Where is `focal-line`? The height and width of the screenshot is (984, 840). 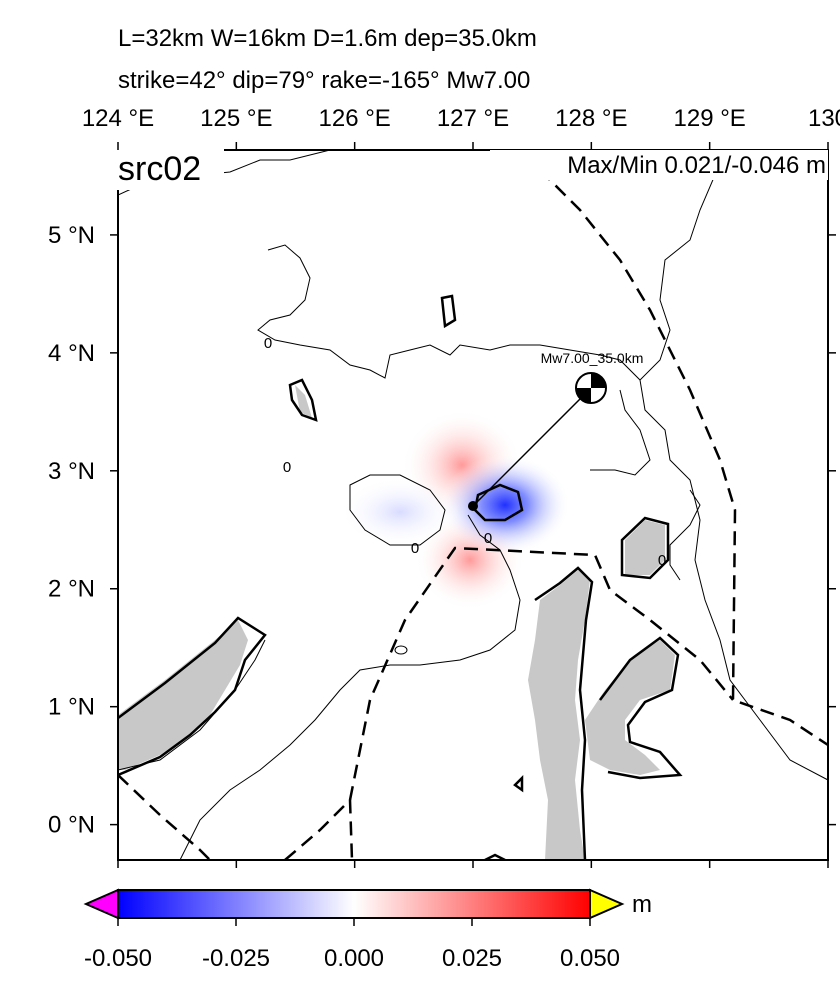 focal-line is located at coordinates (532, 447).